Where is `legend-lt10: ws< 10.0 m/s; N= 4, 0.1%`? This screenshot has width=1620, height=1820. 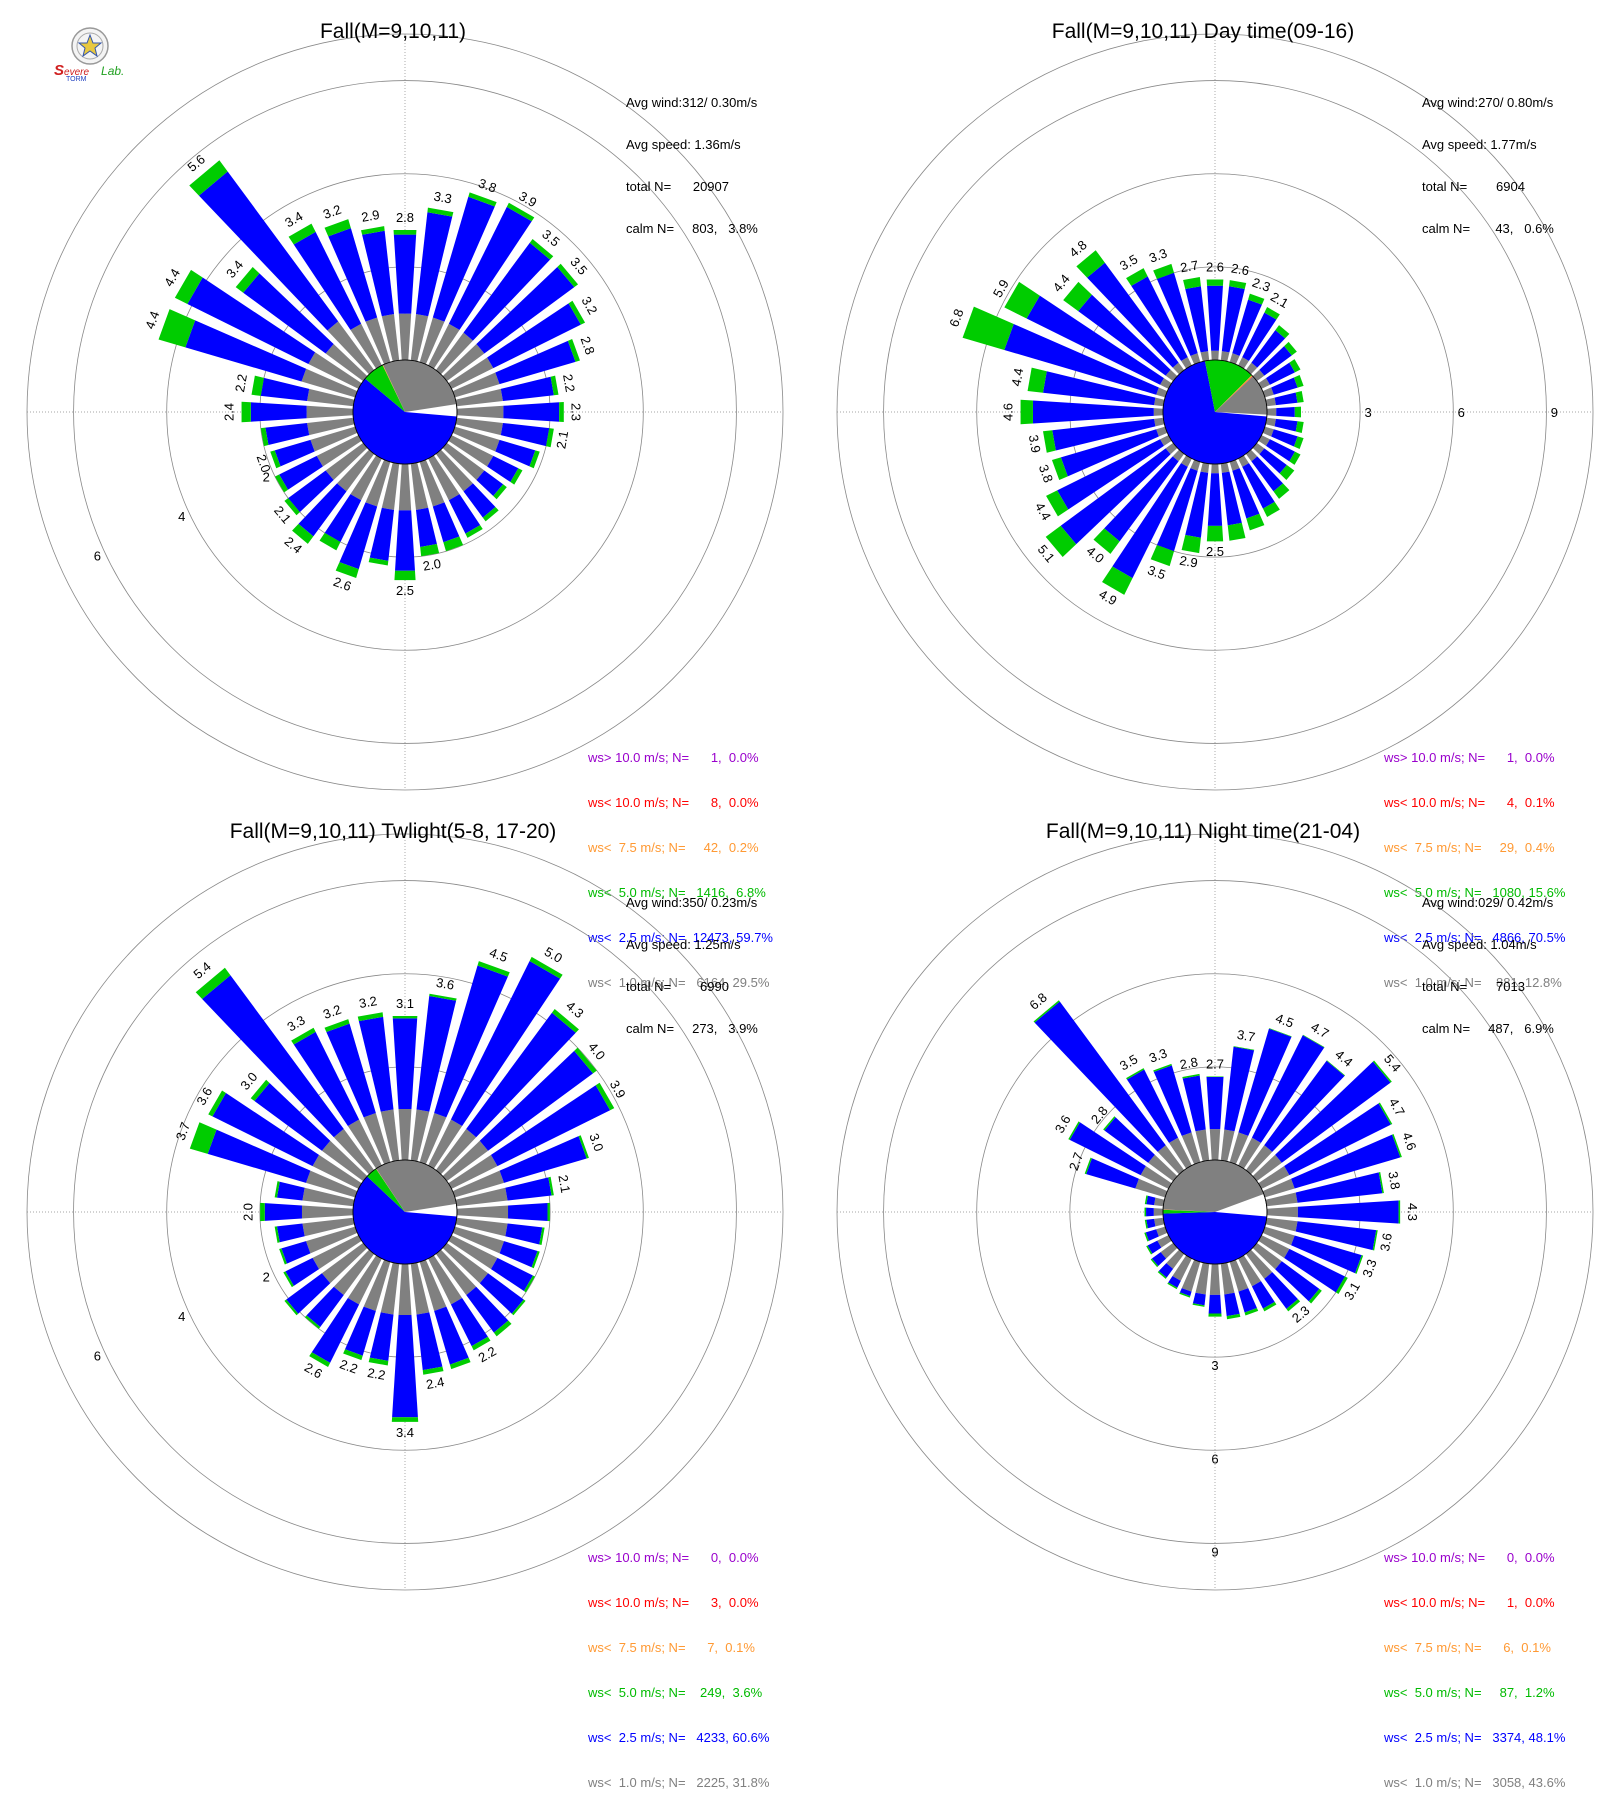 legend-lt10: ws< 10.0 m/s; N= 4, 0.1% is located at coordinates (1469, 802).